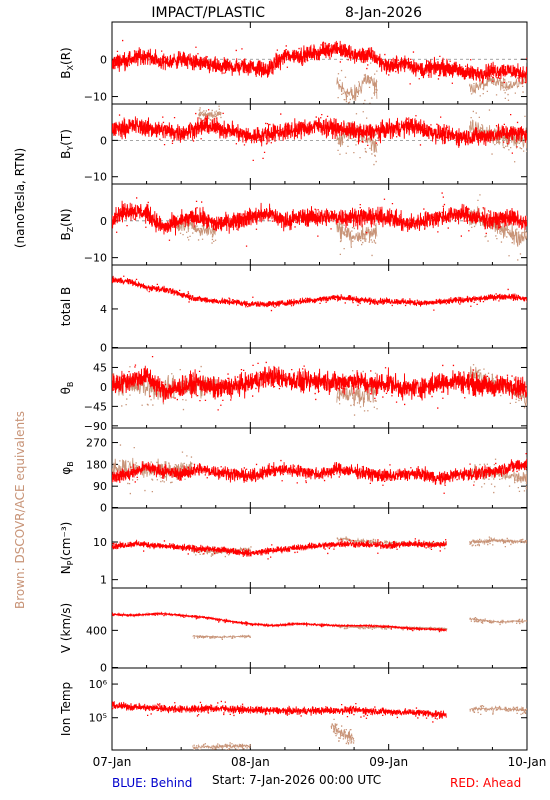 Image resolution: width=550 pixels, height=800 pixels. I want to click on panel-by: 0 −10 BY(T), so click(293, 144).